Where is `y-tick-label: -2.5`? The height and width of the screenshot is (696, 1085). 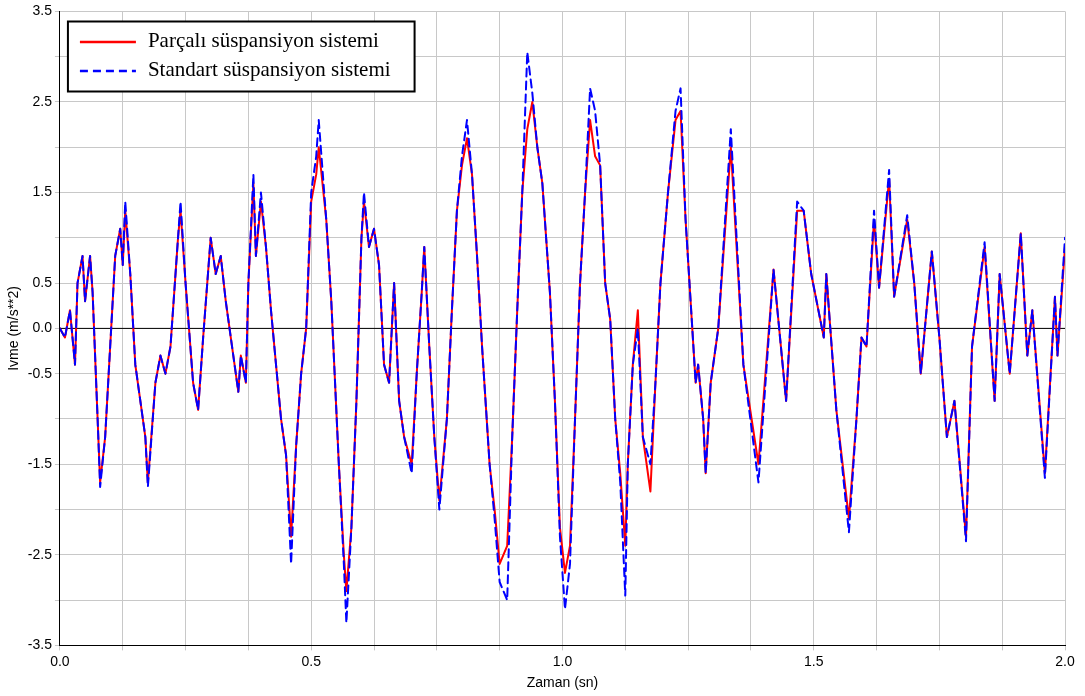
y-tick-label: -2.5 is located at coordinates (40, 553).